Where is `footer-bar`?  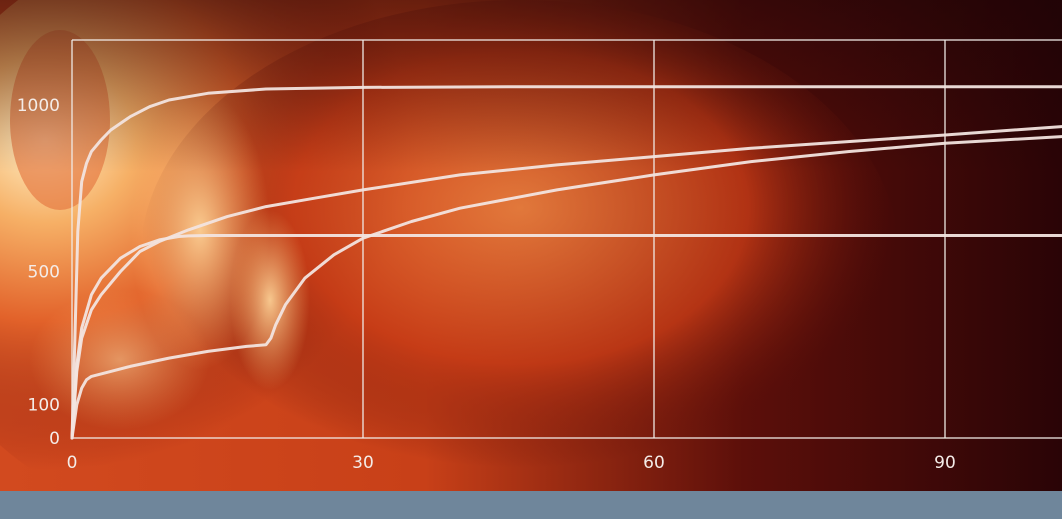 footer-bar is located at coordinates (531, 505).